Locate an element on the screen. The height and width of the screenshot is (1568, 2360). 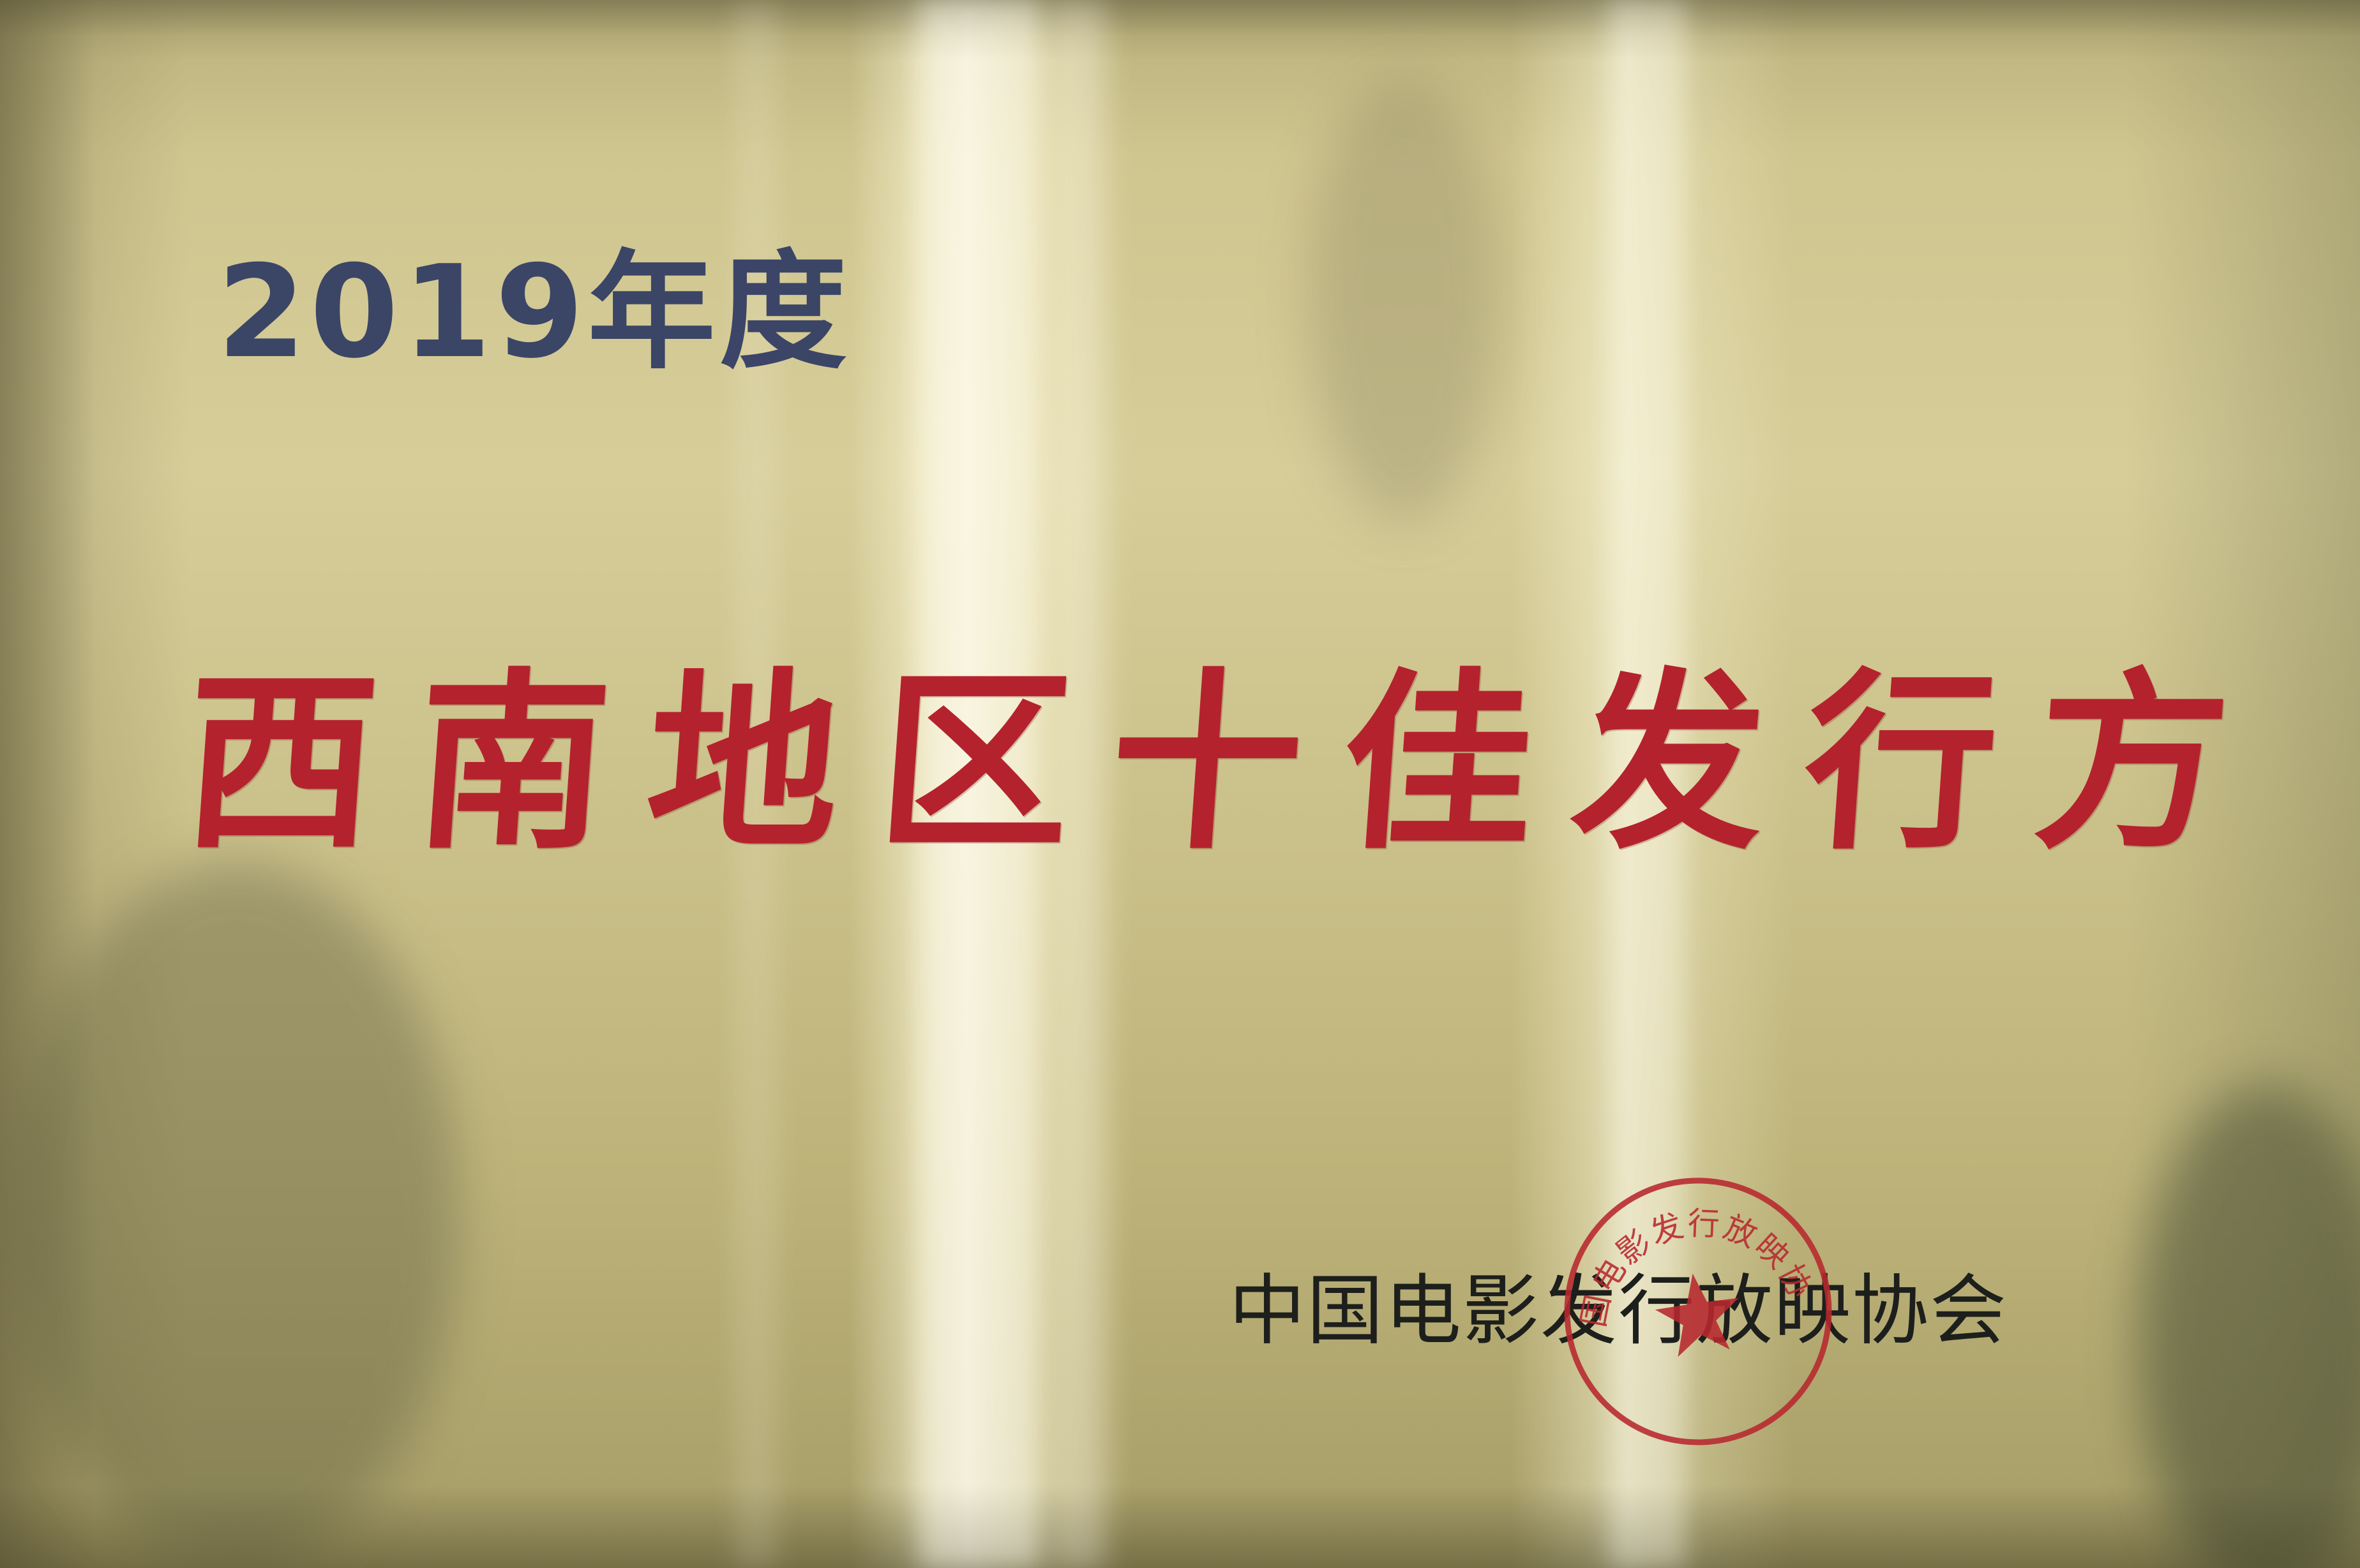
star-icon is located at coordinates (1697, 1315).